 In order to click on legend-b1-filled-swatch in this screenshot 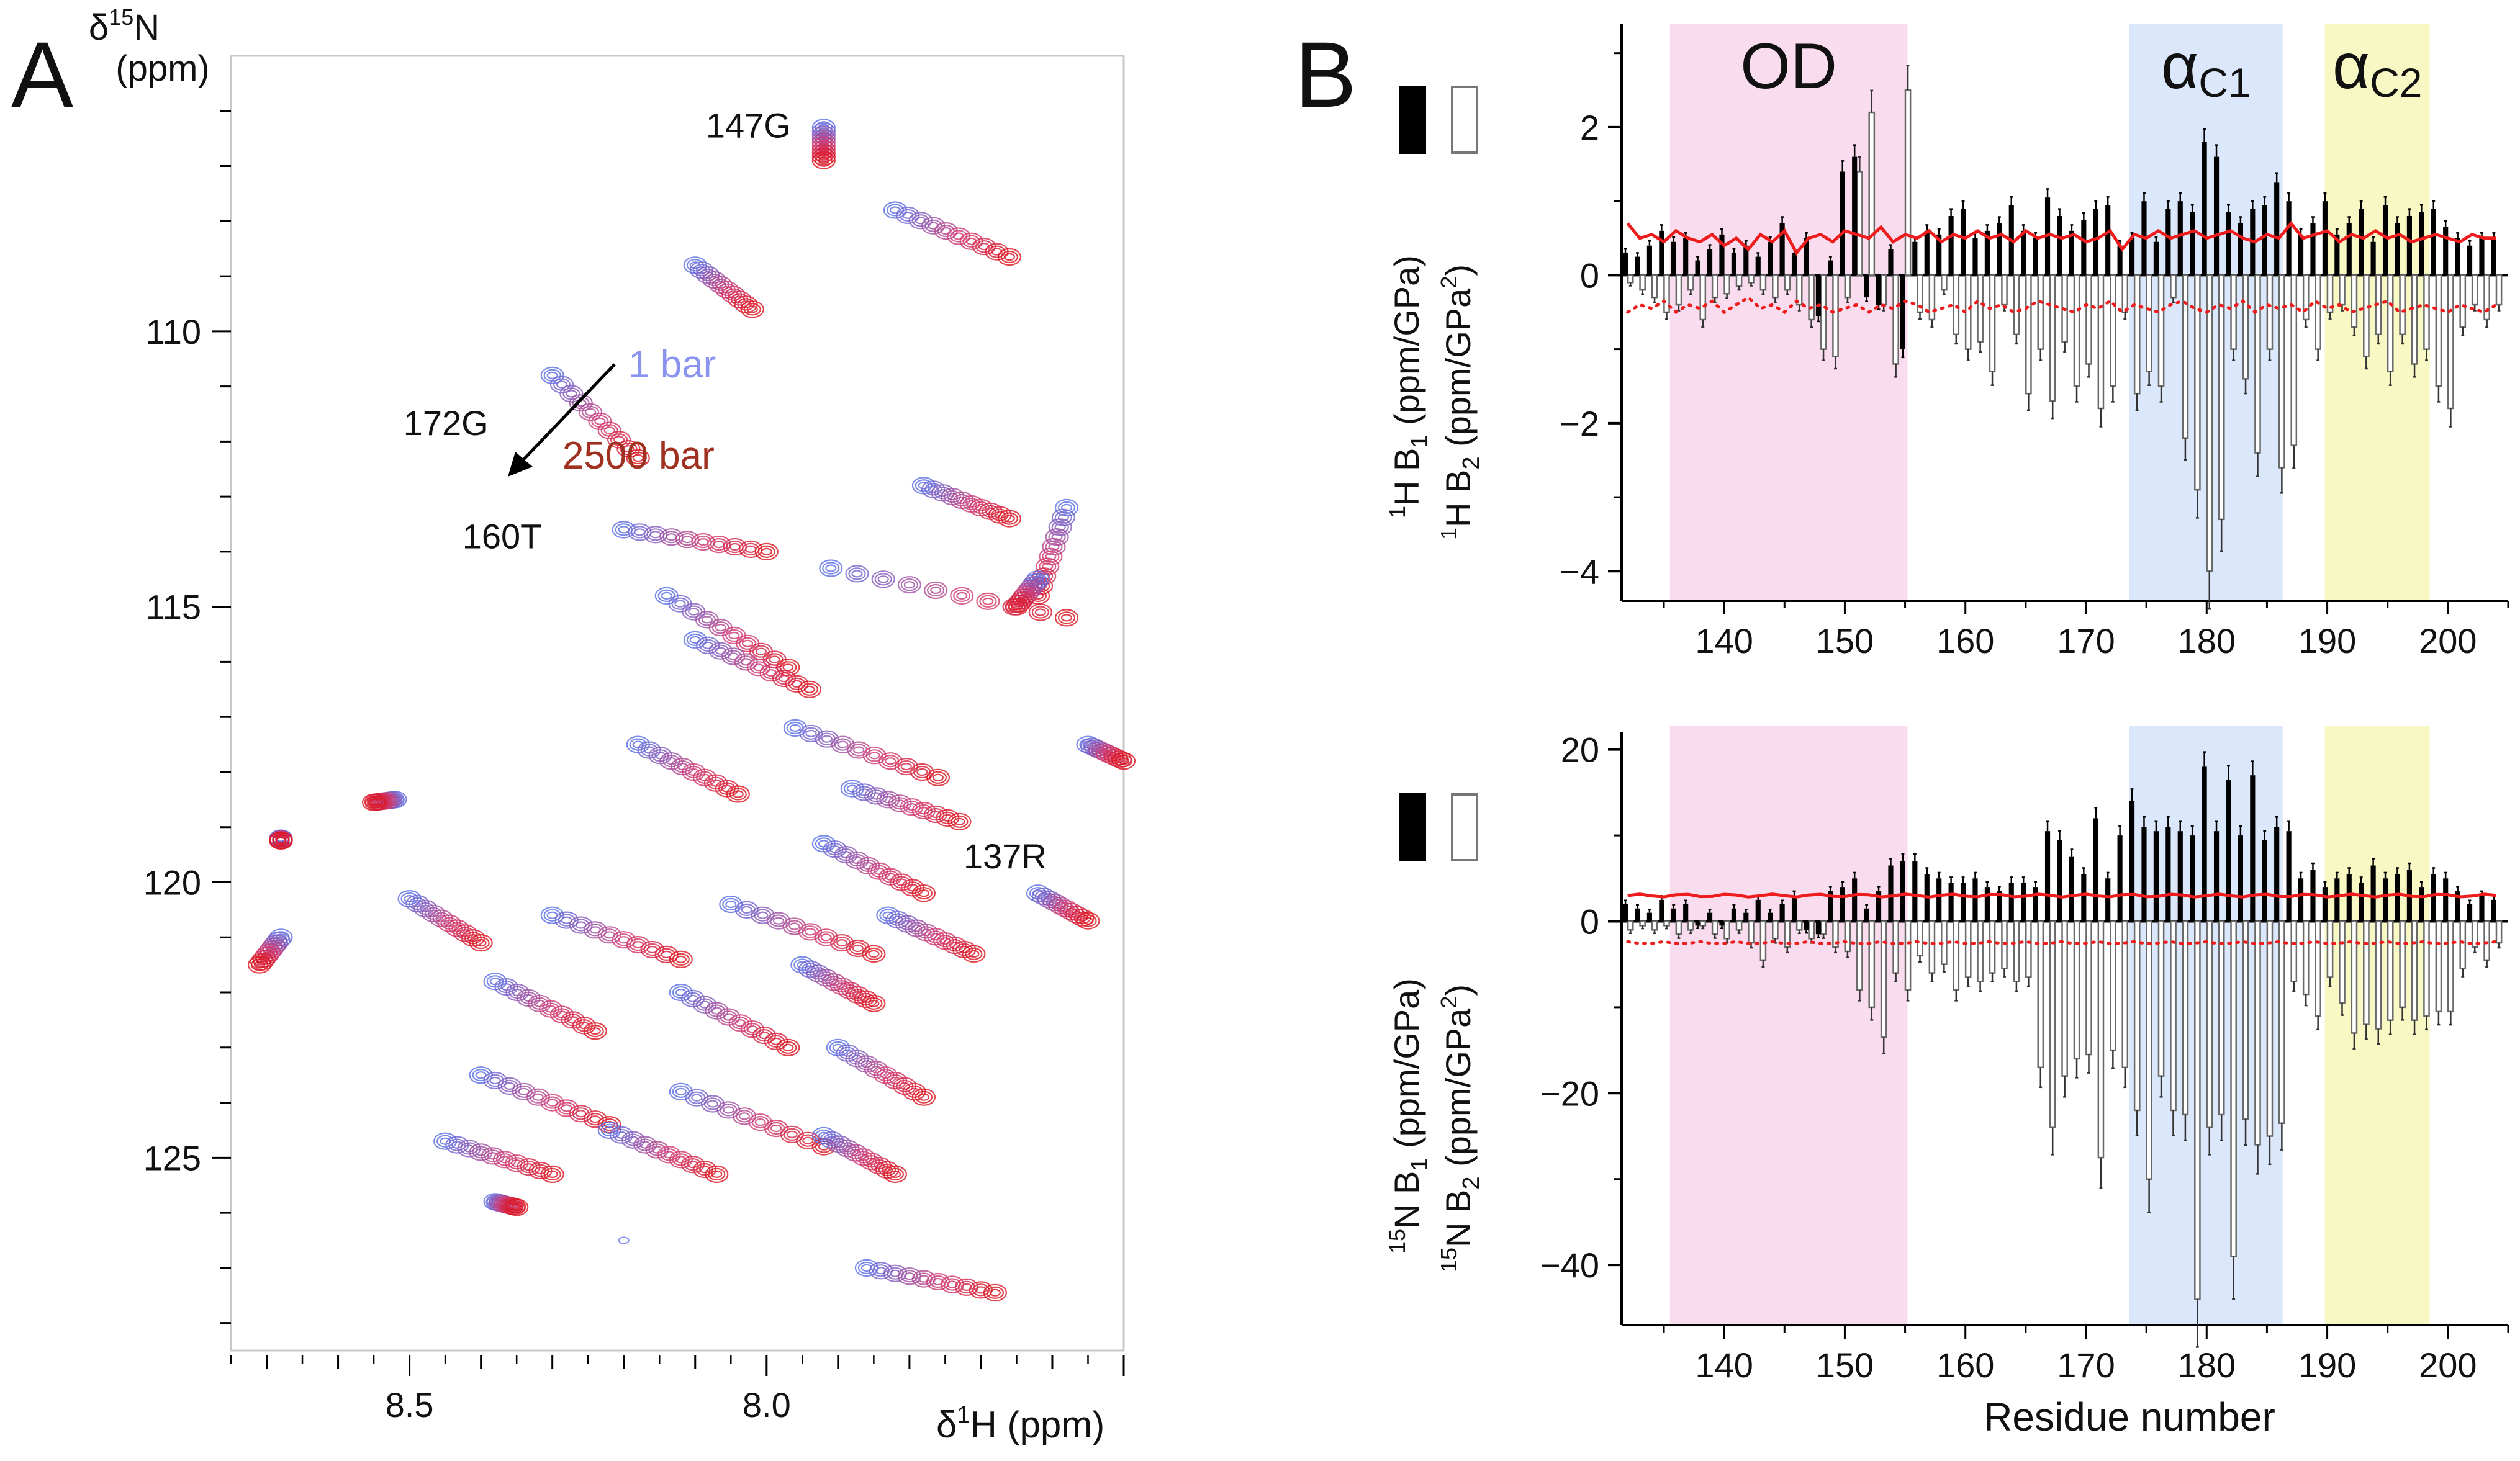, I will do `click(1412, 120)`.